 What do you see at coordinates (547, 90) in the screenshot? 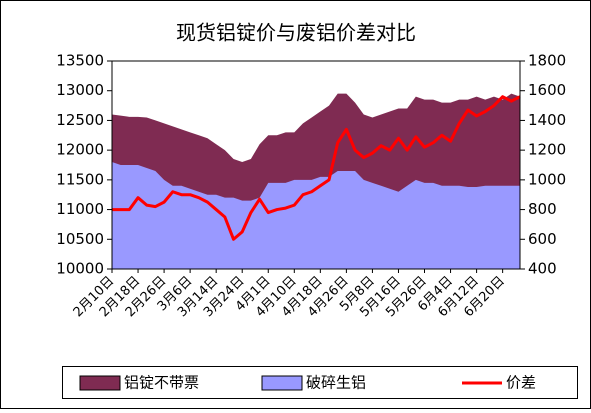
I see `y2-tick-label: 1600` at bounding box center [547, 90].